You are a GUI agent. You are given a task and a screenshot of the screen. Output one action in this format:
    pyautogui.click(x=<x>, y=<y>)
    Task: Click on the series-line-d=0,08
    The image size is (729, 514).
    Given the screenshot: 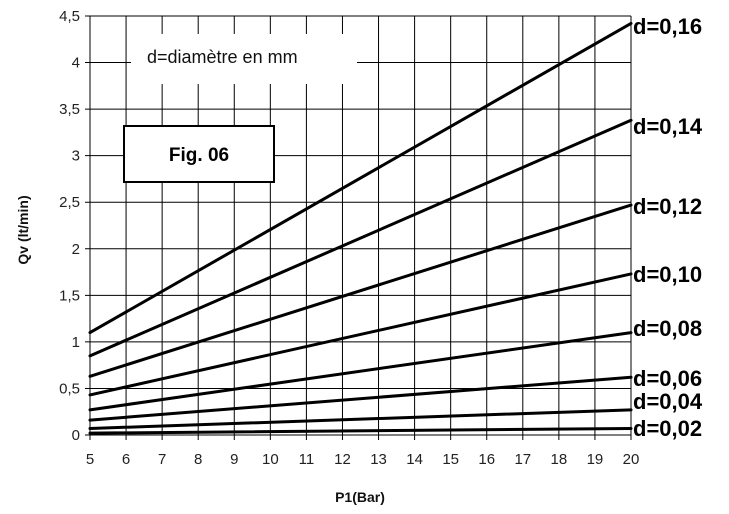 What is the action you would take?
    pyautogui.click(x=360, y=371)
    